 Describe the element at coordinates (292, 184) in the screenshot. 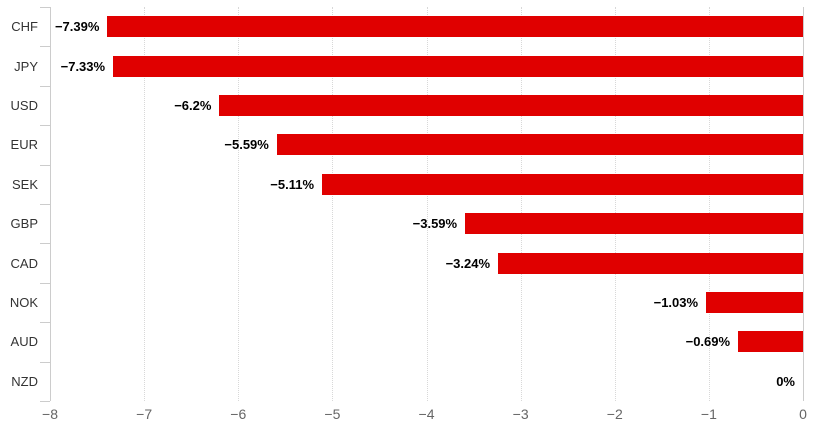

I see `bar-value-label: −5.11%` at that location.